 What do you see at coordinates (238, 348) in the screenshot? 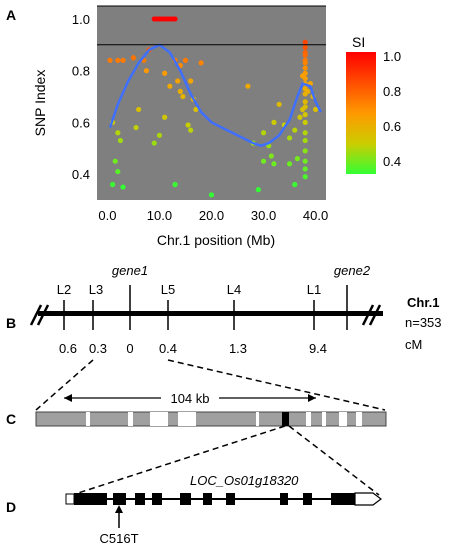
I see `distance-5: 1.3` at bounding box center [238, 348].